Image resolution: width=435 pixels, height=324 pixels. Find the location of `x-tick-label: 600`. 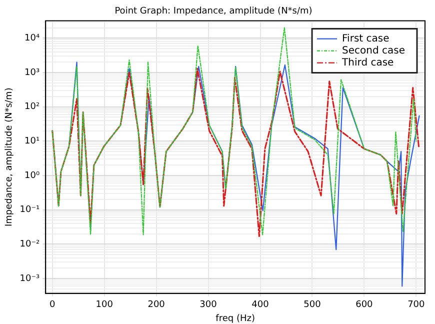

x-tick-label: 600 is located at coordinates (365, 305).